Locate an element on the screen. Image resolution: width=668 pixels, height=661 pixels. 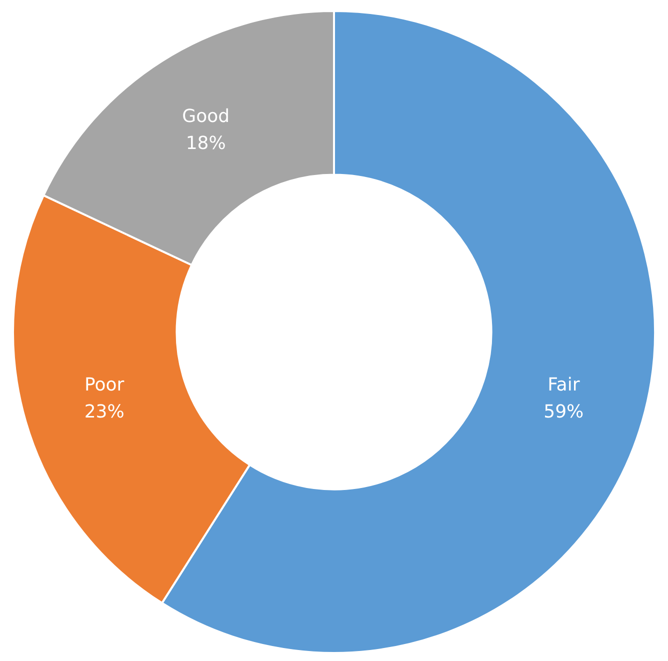
slice-label: Good is located at coordinates (206, 116).